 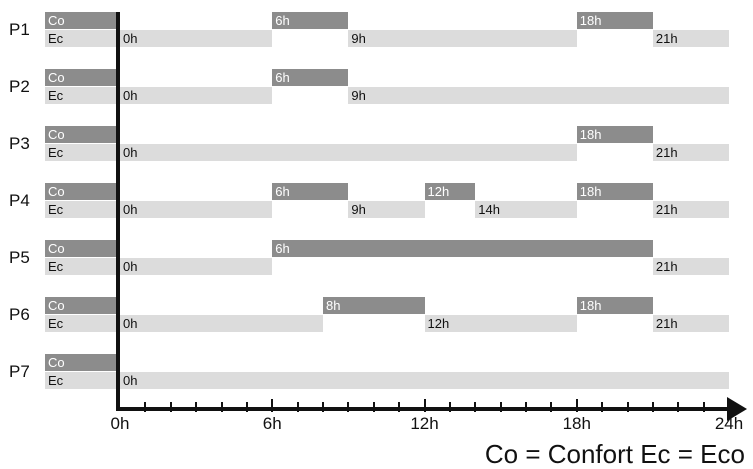 I want to click on x-axis-arrow, so click(x=737, y=409).